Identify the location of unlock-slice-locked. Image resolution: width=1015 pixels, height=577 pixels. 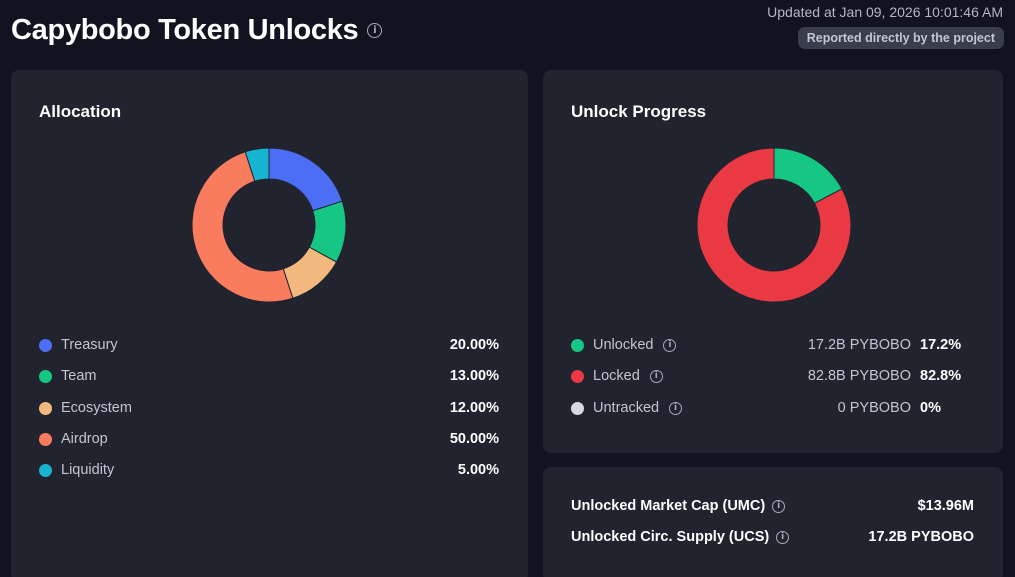
(774, 225).